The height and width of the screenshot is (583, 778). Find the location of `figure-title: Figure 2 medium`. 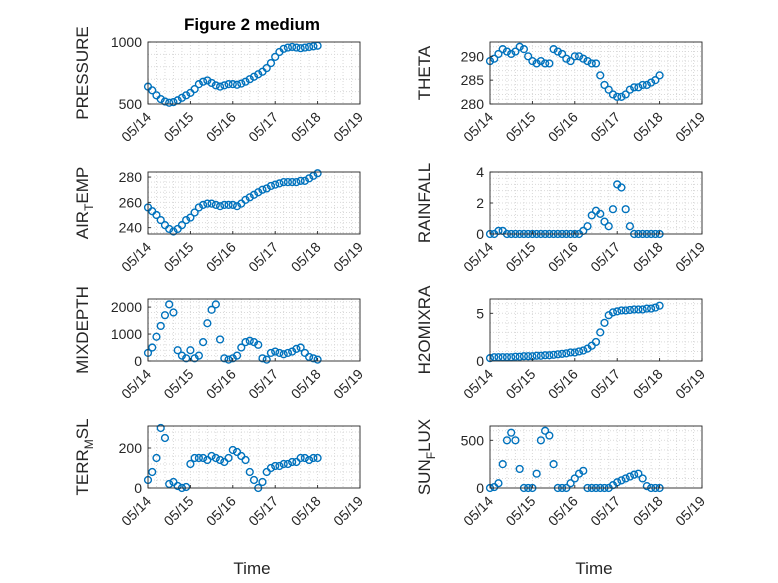

figure-title: Figure 2 medium is located at coordinates (252, 24).